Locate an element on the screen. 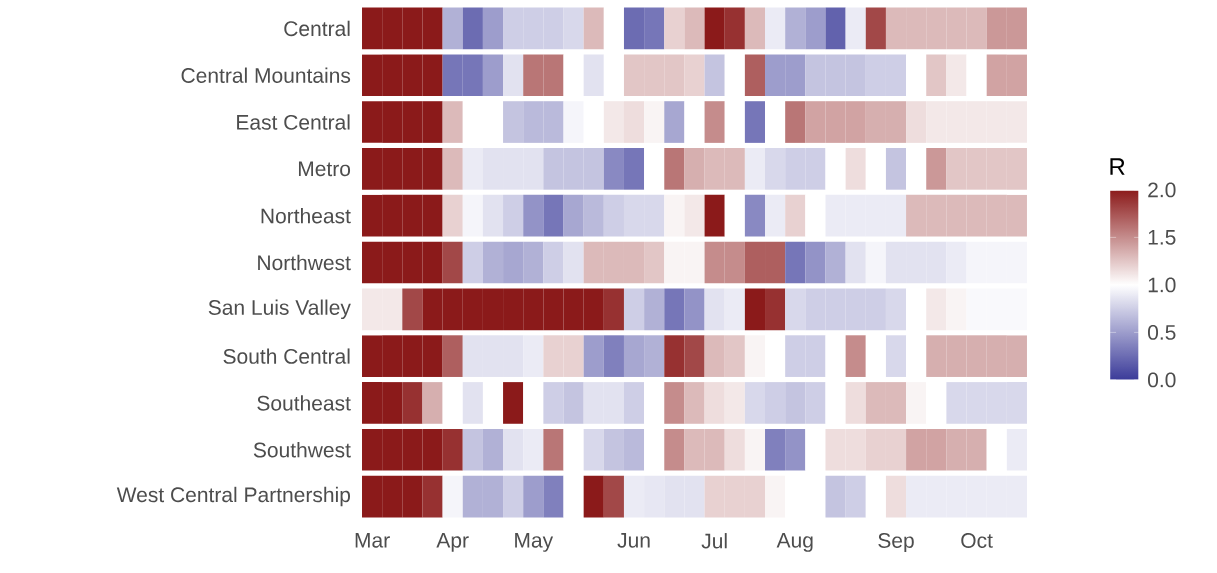 The width and height of the screenshot is (1217, 573). x-tick-label: May is located at coordinates (534, 542).